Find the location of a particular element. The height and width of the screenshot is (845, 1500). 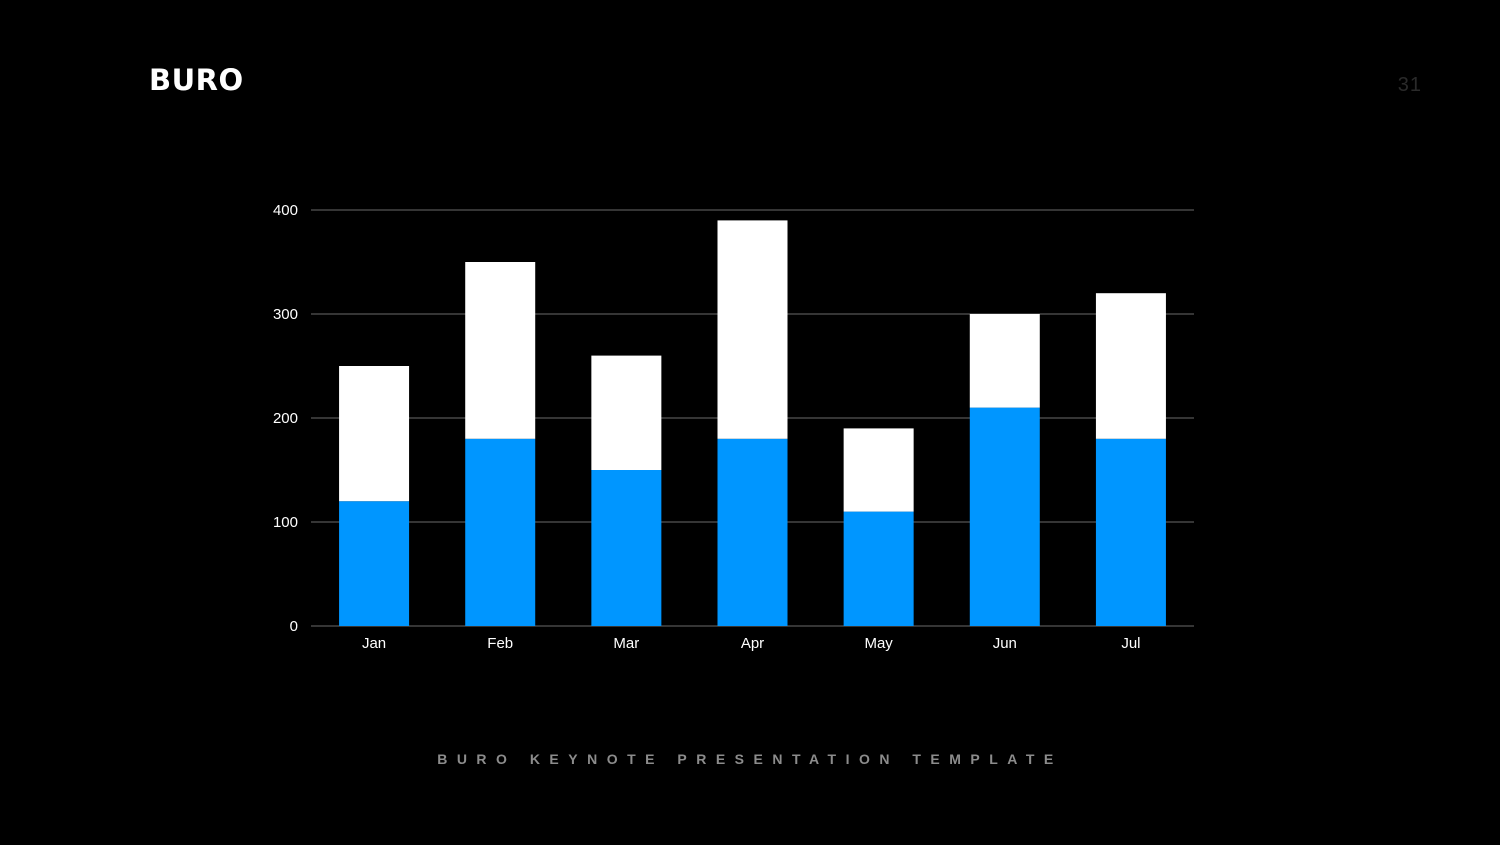

x-tick-label: May is located at coordinates (878, 643).